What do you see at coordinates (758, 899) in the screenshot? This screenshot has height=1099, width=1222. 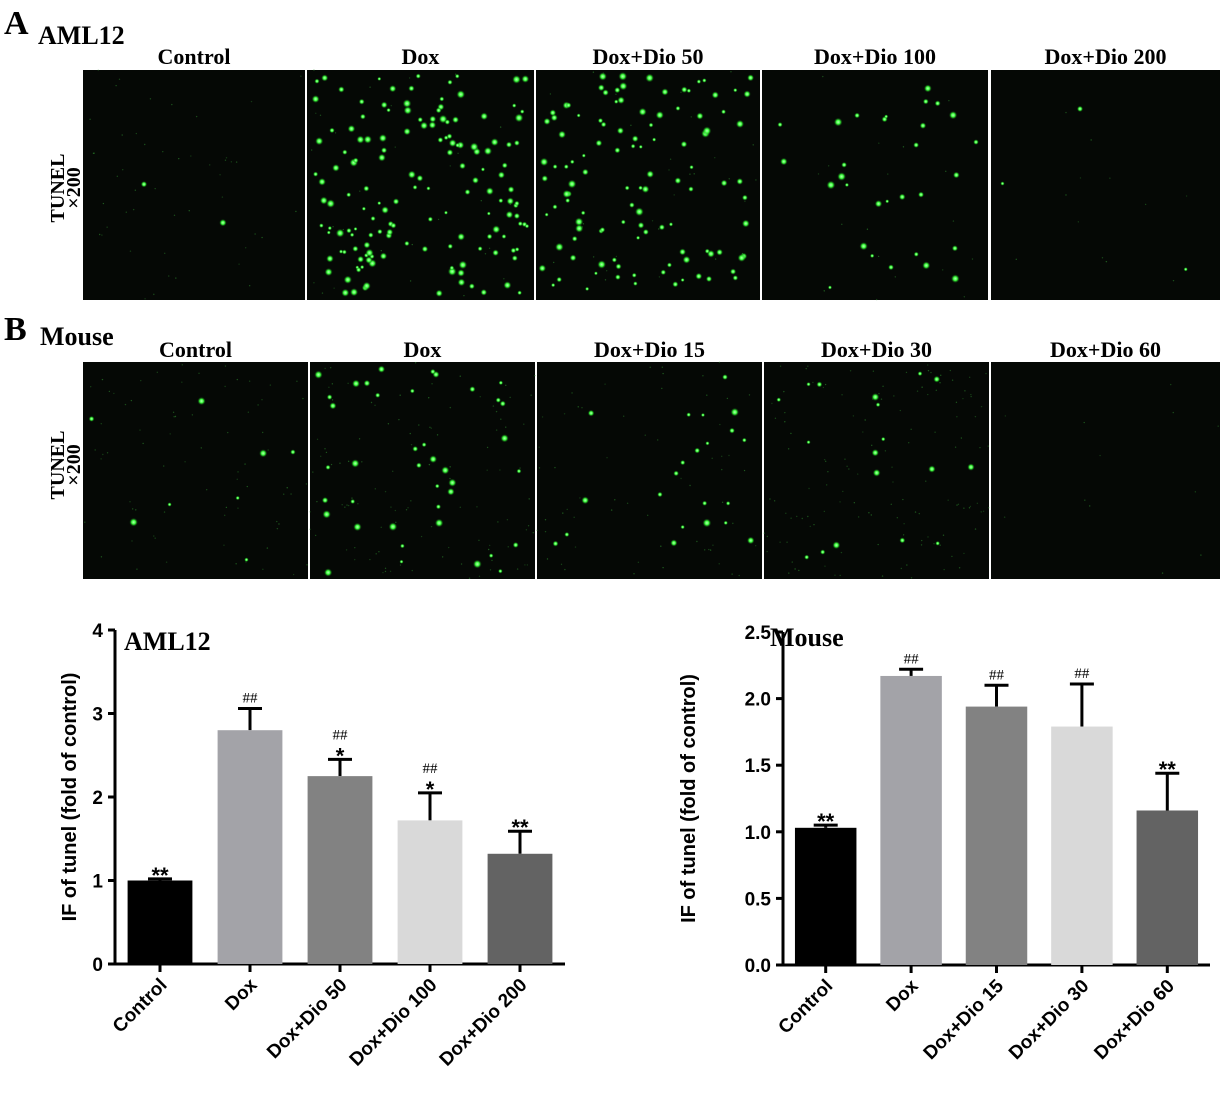 I see `y-tick-label: 0.5` at bounding box center [758, 899].